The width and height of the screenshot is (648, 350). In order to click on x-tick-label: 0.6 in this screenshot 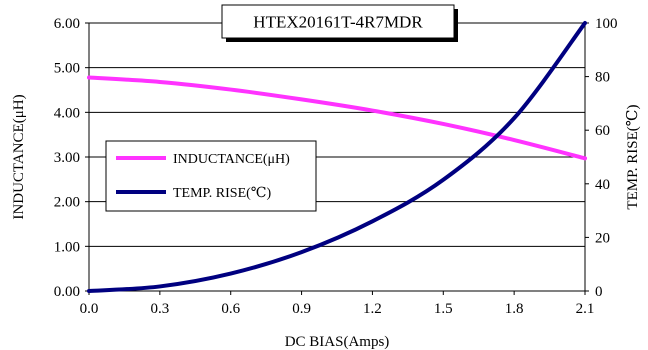, I will do `click(230, 309)`.